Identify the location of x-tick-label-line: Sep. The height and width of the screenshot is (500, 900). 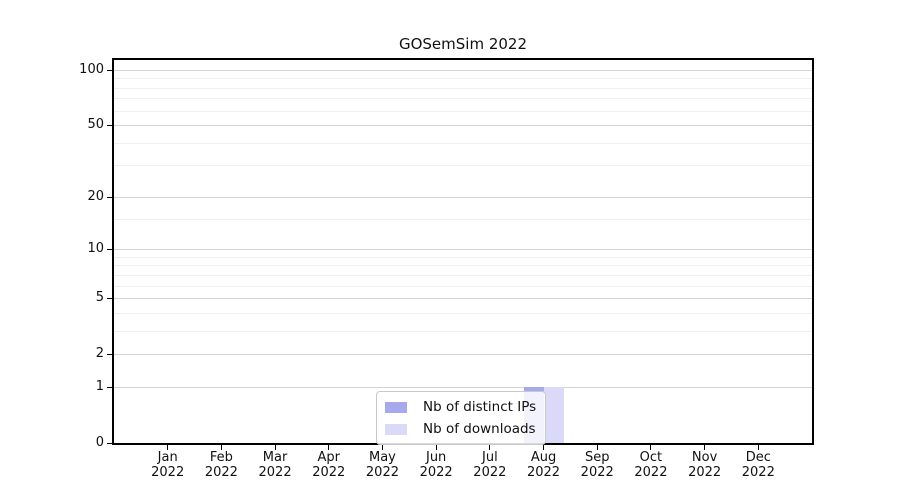
(597, 457).